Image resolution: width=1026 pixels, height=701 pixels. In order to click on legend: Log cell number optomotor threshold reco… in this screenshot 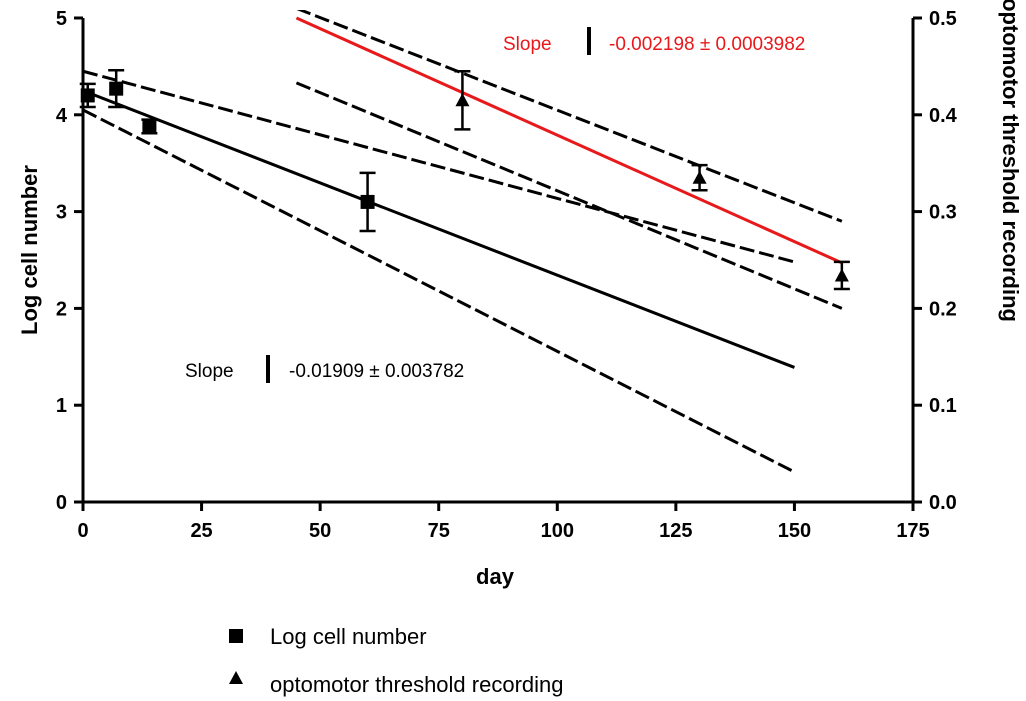, I will do `click(396, 660)`.